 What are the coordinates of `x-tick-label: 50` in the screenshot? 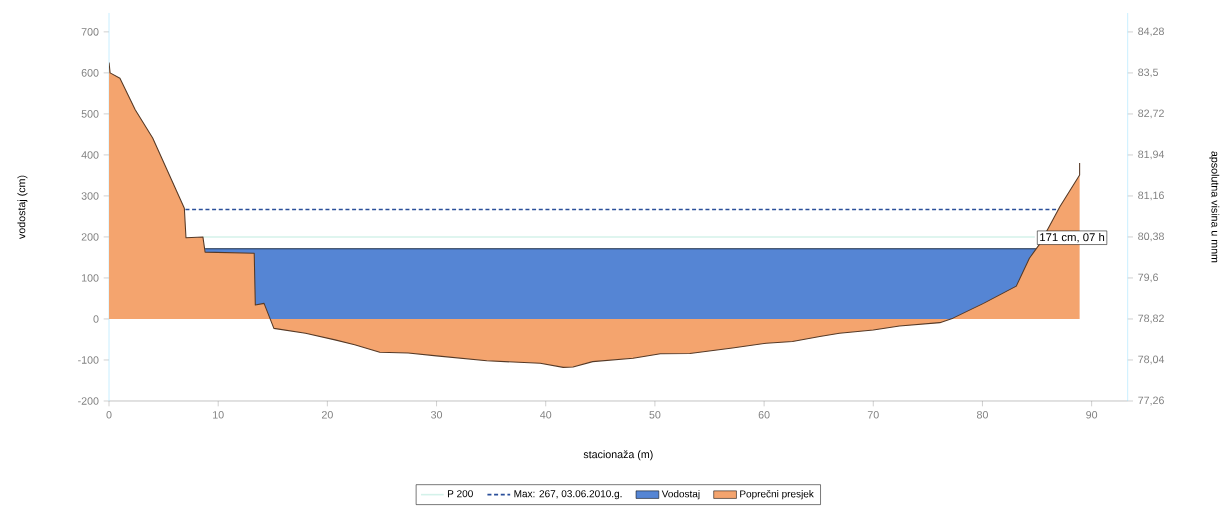 It's located at (655, 415).